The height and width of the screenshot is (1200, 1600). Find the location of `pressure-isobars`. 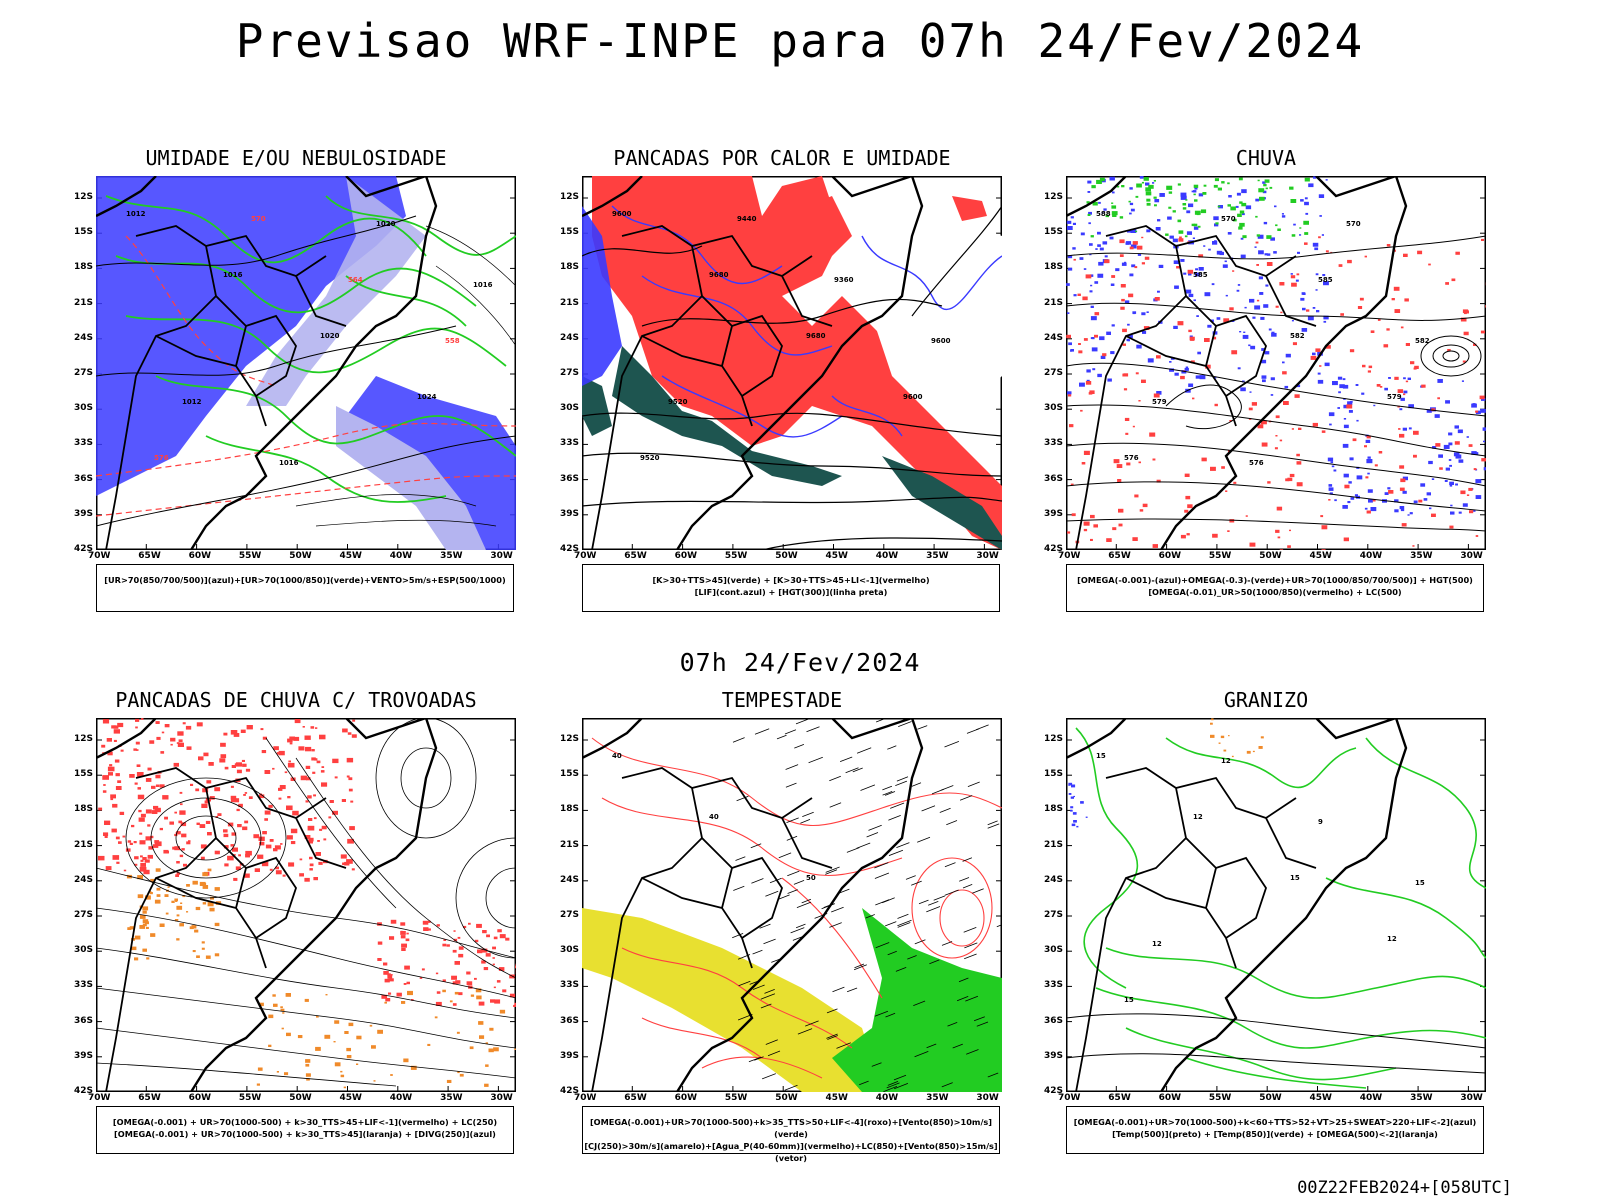

pressure-isobars is located at coordinates (306, 371).